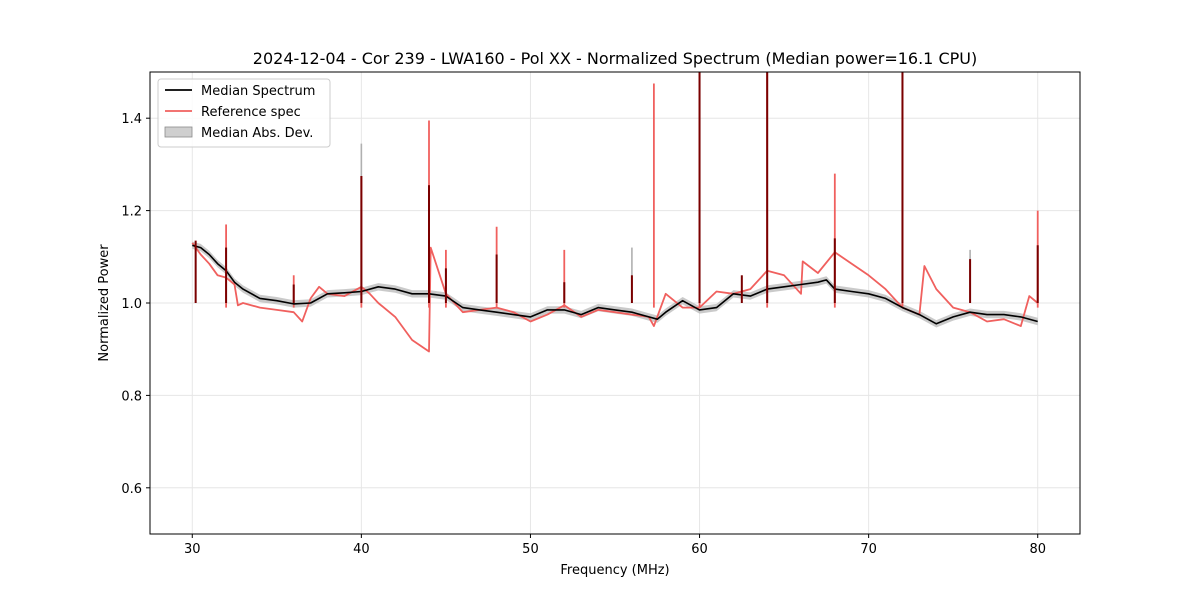 The height and width of the screenshot is (600, 1200). Describe the element at coordinates (361, 549) in the screenshot. I see `x-tick-label: 40` at that location.